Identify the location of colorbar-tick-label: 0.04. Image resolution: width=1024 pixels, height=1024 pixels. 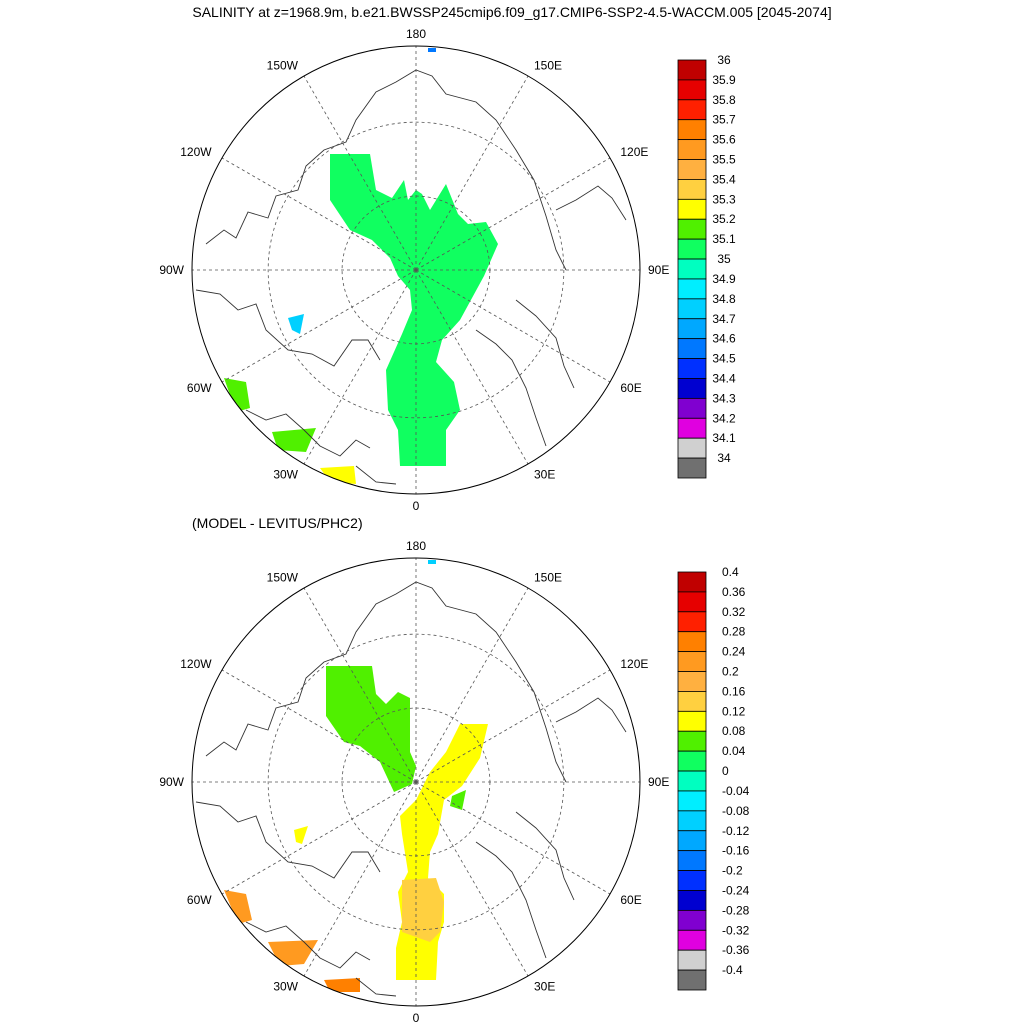
(734, 751).